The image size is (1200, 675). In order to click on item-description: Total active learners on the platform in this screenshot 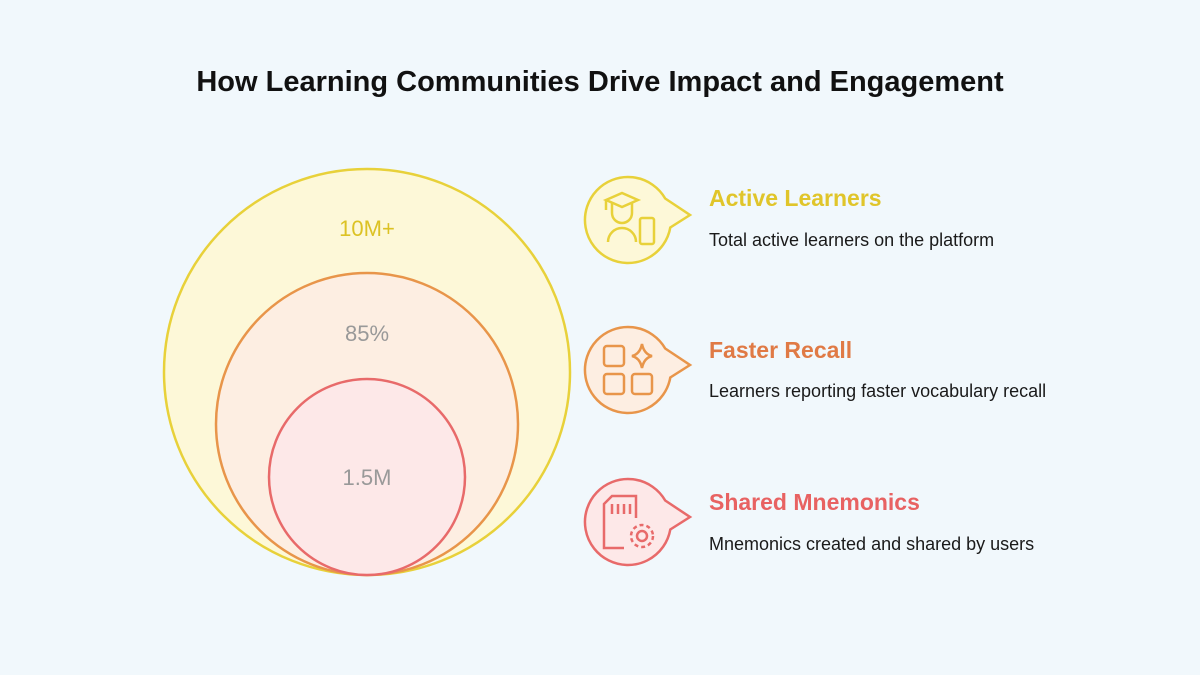, I will do `click(852, 240)`.